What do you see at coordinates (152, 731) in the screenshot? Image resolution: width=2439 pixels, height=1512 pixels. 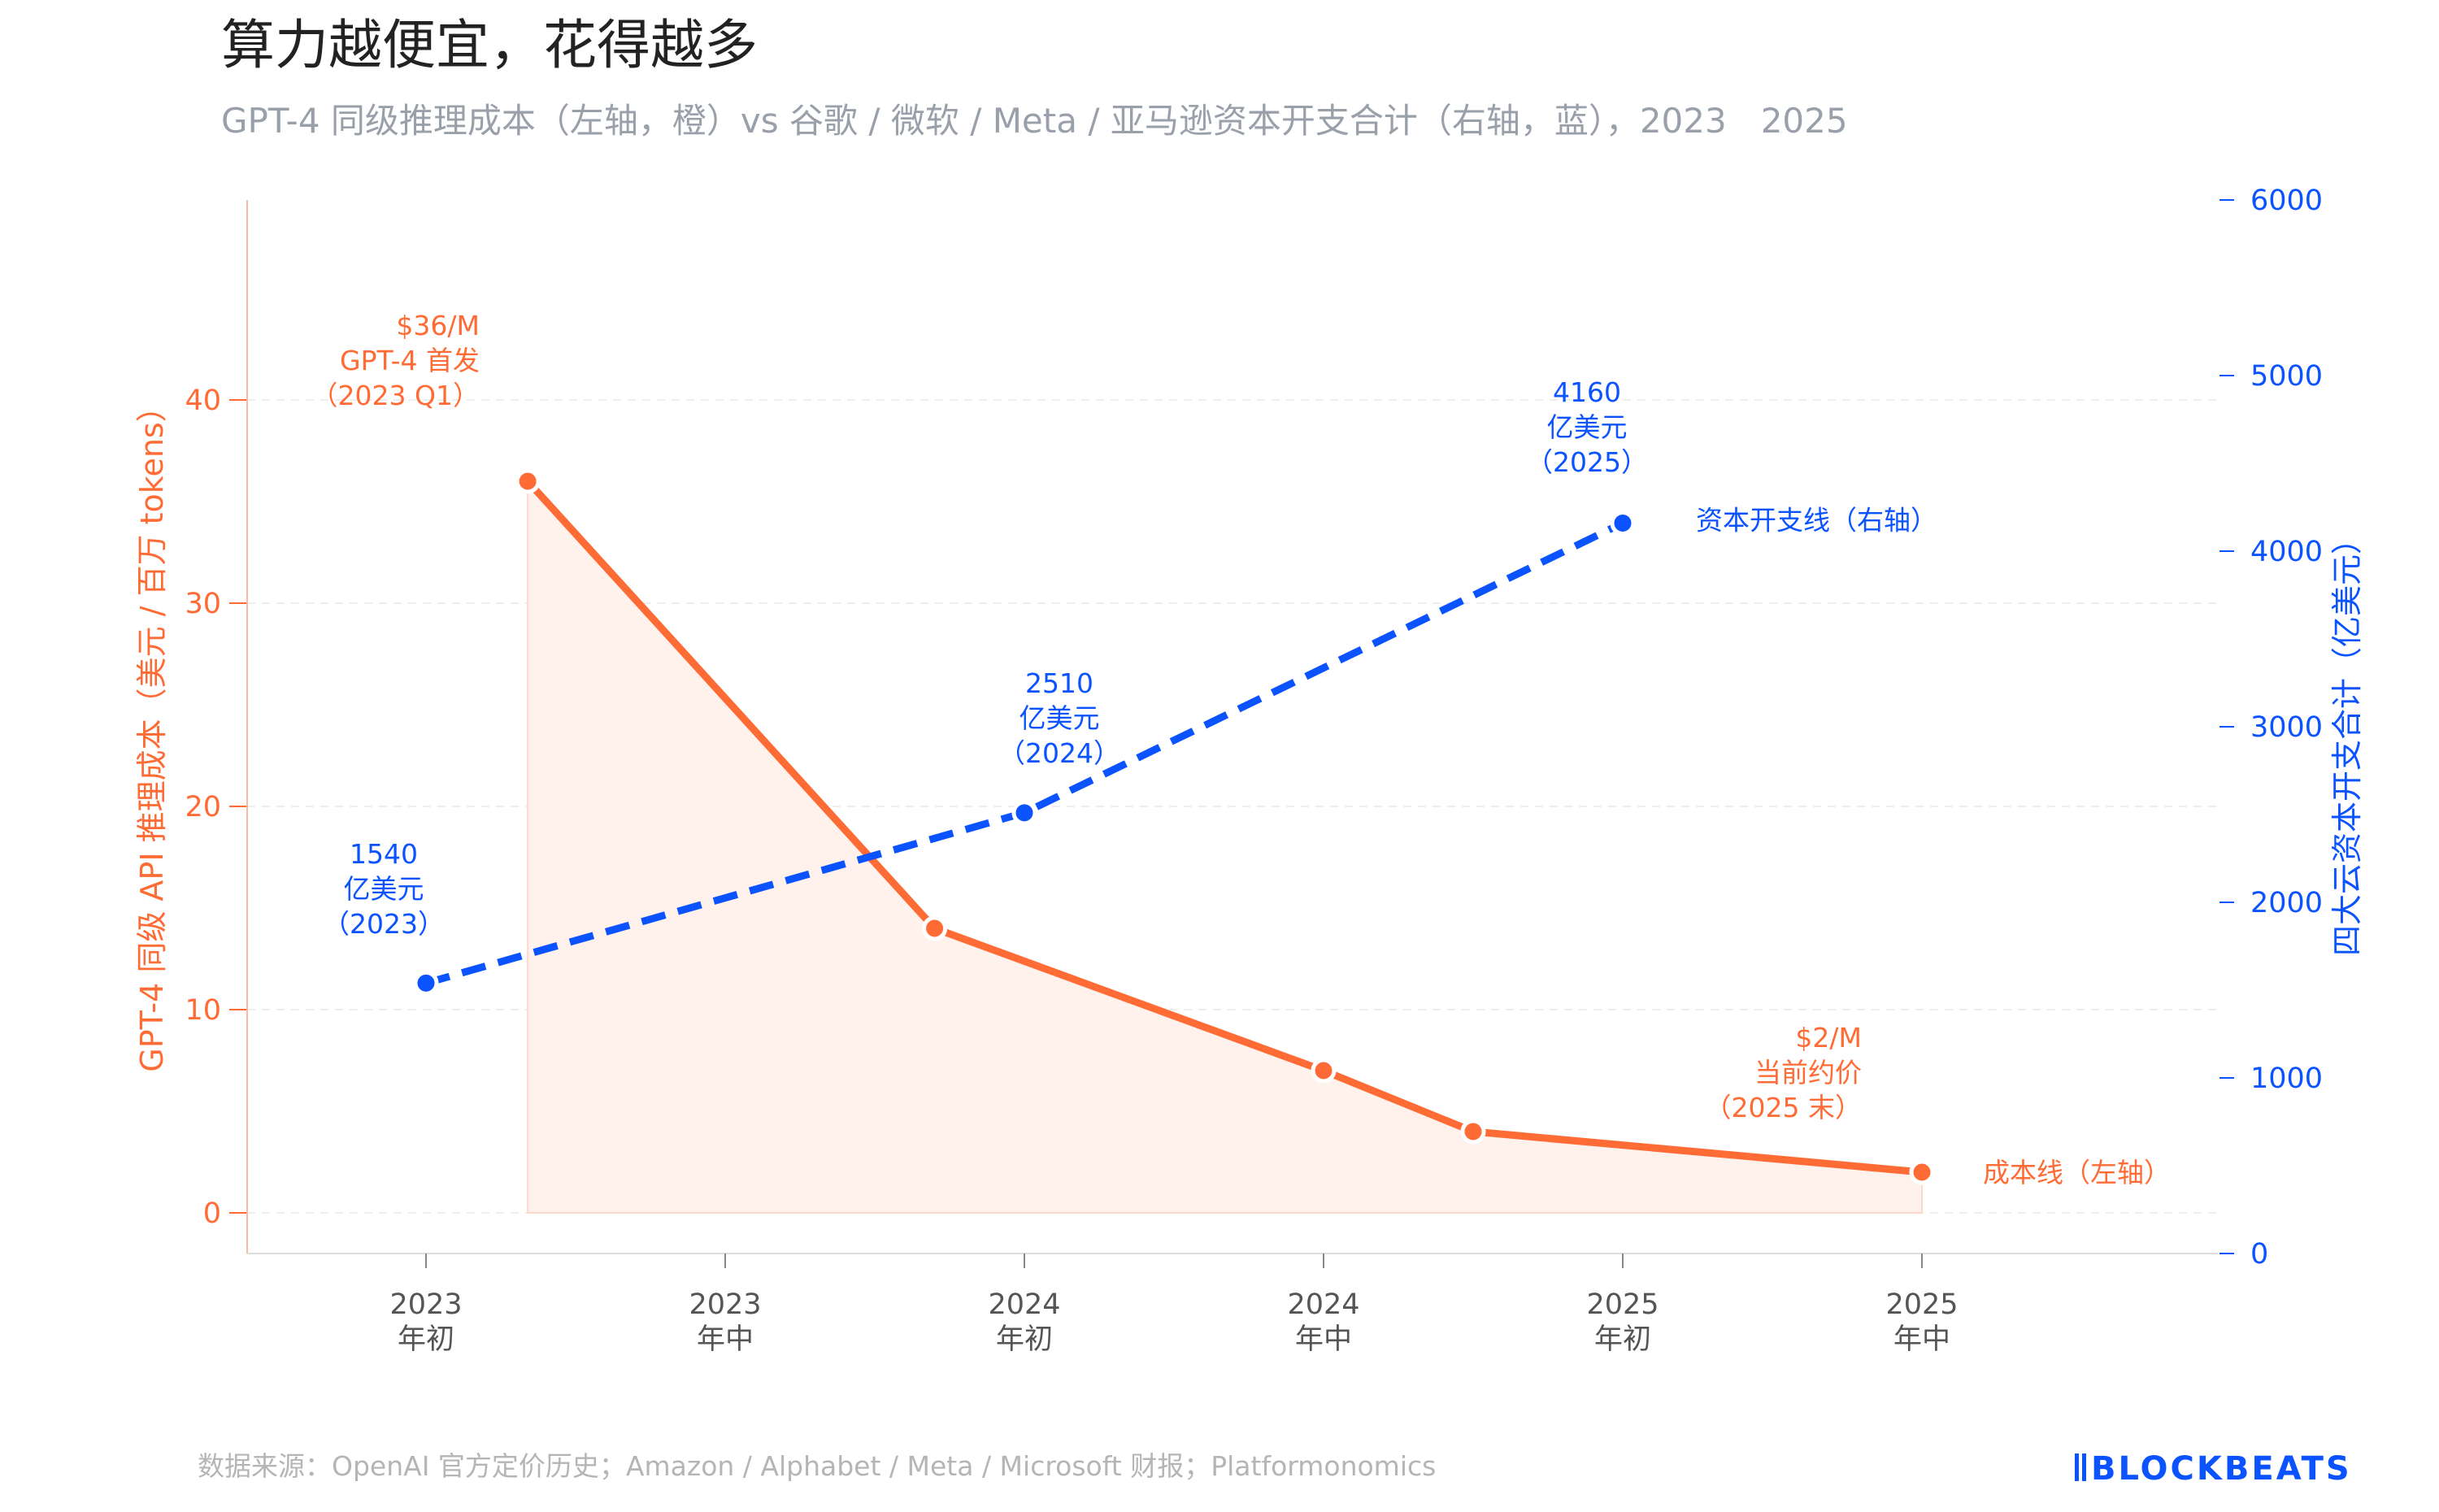 I see `left-axis-label: GPT-4 同级 API 推理成本（美元 / 百万 tokens）` at bounding box center [152, 731].